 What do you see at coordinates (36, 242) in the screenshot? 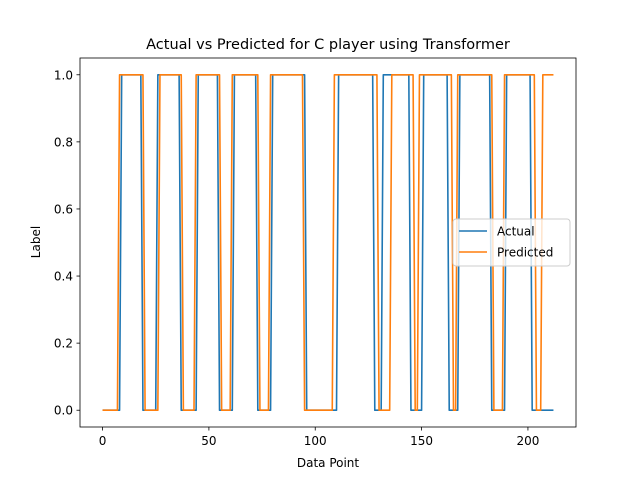
I see `y-axis-label: Label` at bounding box center [36, 242].